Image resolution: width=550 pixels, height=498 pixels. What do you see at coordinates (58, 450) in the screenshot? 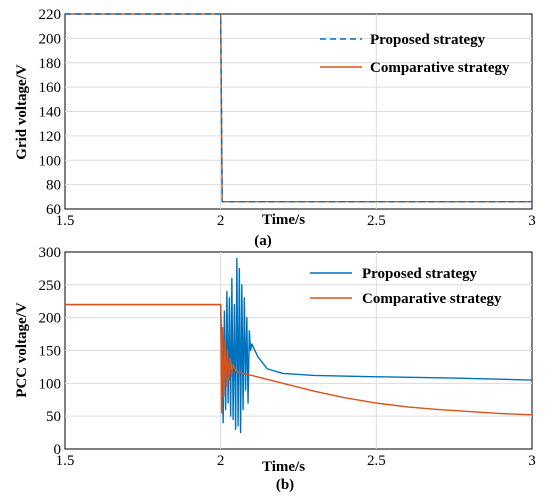
I see `y-tick-label: 0` at bounding box center [58, 450].